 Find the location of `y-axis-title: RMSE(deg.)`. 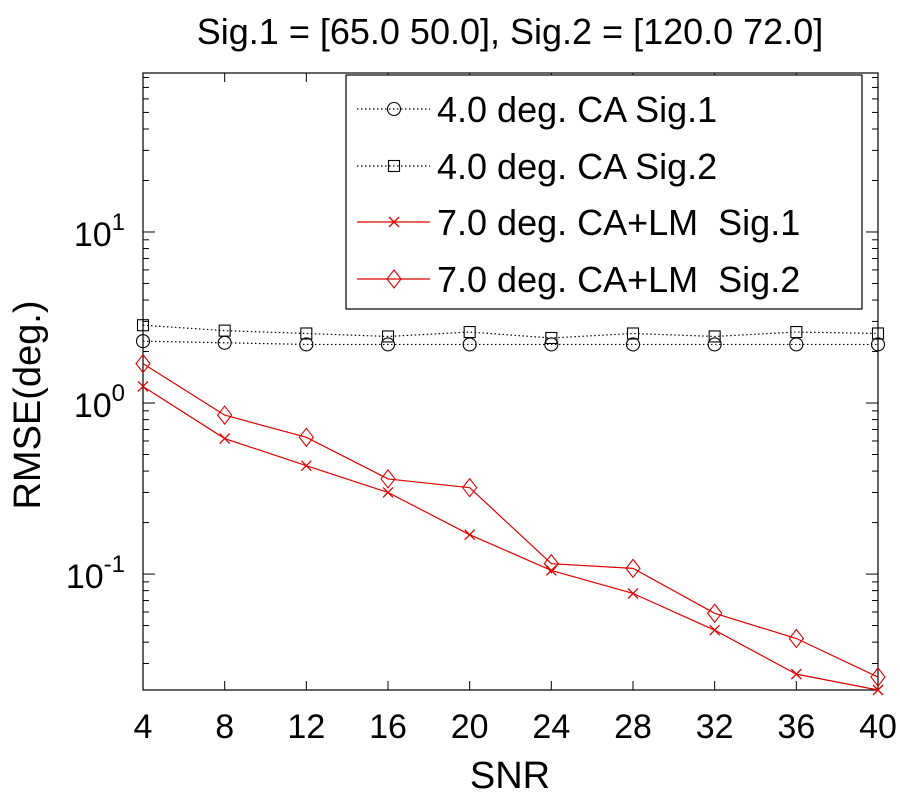

y-axis-title: RMSE(deg.) is located at coordinates (28, 404).